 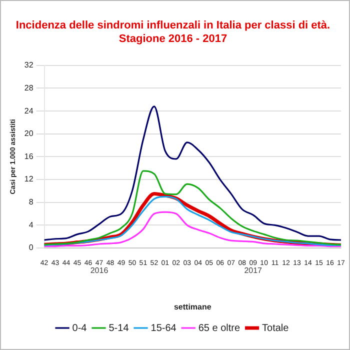 I want to click on y-tick-label: 28, so click(x=29, y=87).